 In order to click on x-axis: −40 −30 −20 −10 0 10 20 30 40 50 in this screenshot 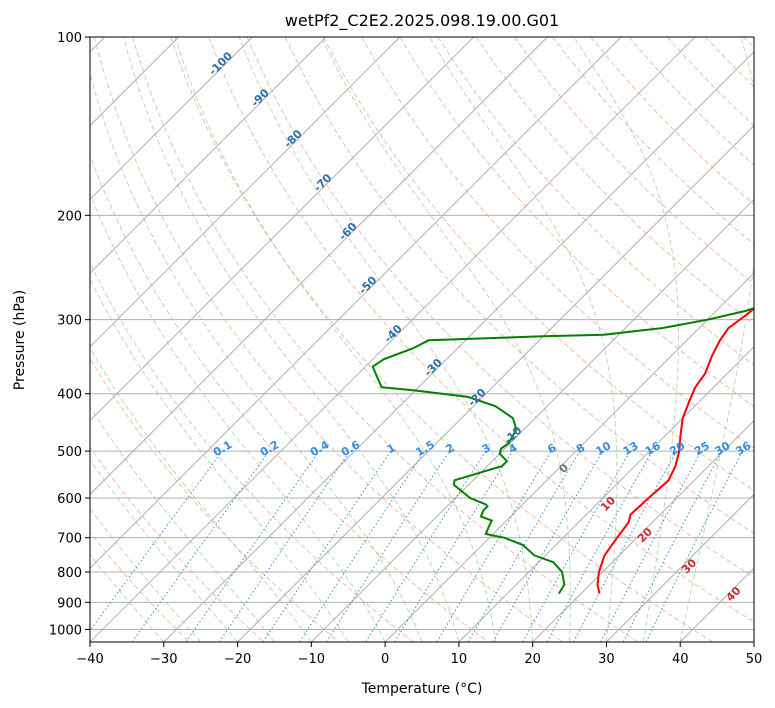, I will do `click(419, 654)`.